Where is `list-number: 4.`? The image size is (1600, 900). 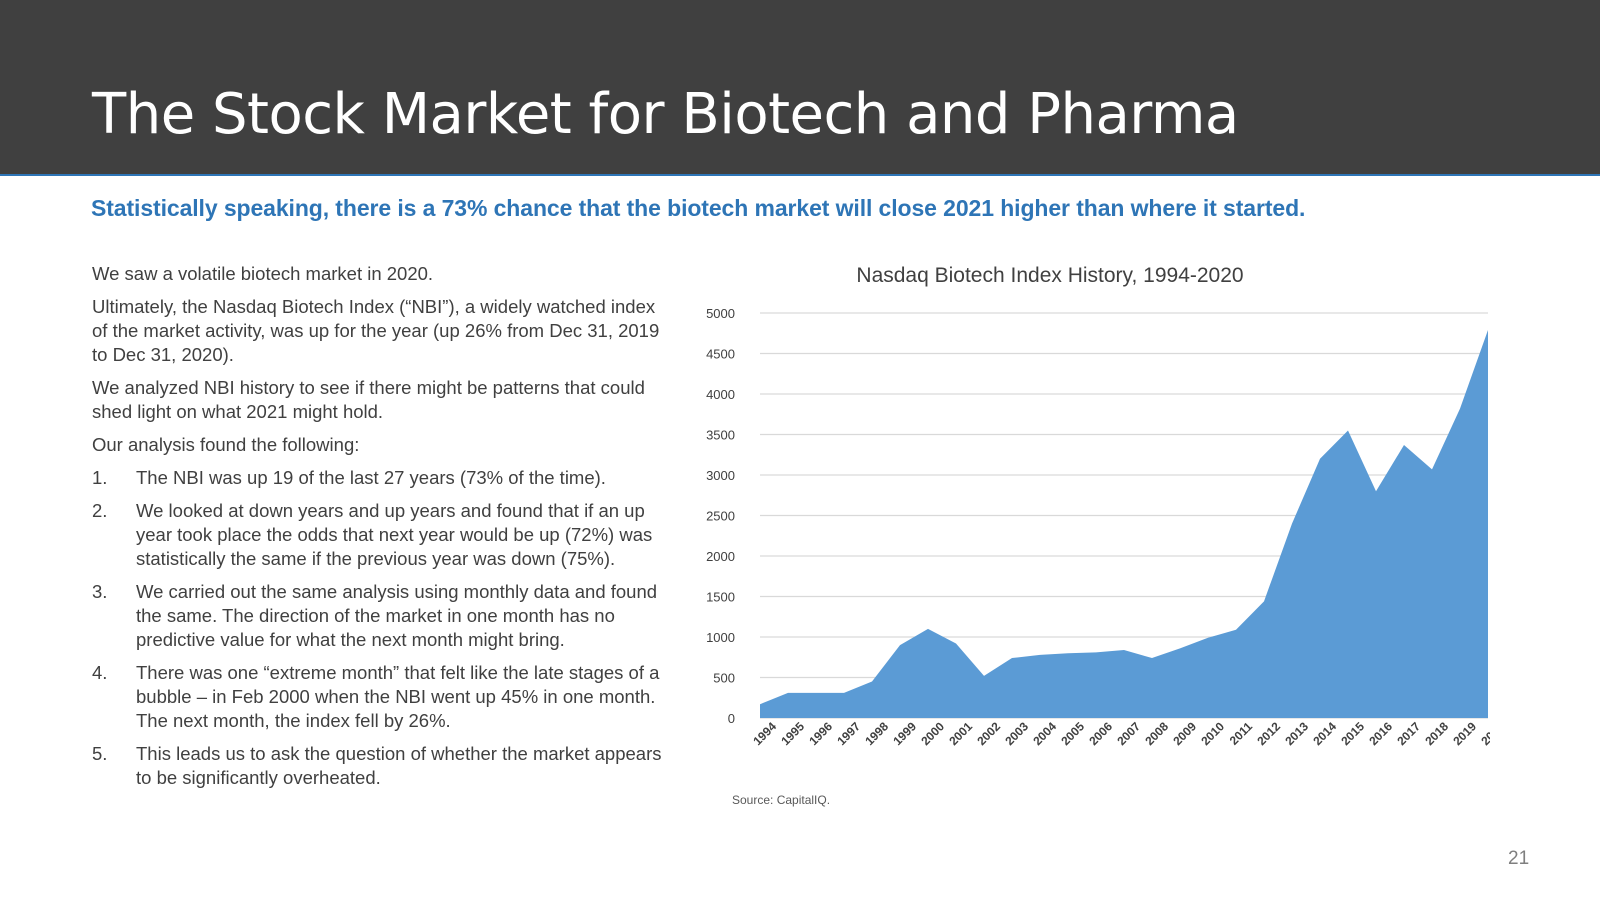
list-number: 4. is located at coordinates (100, 672).